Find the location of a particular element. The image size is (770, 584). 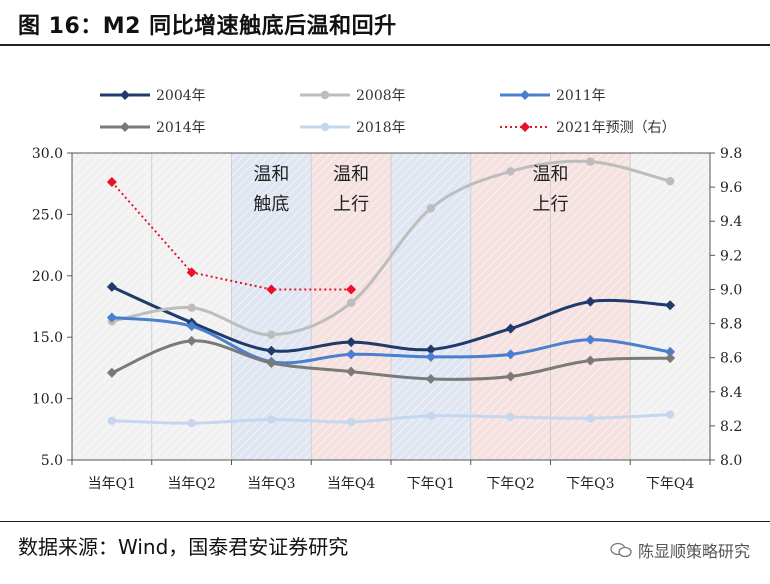

y-left-tick-label: 30.0 is located at coordinates (47, 154).